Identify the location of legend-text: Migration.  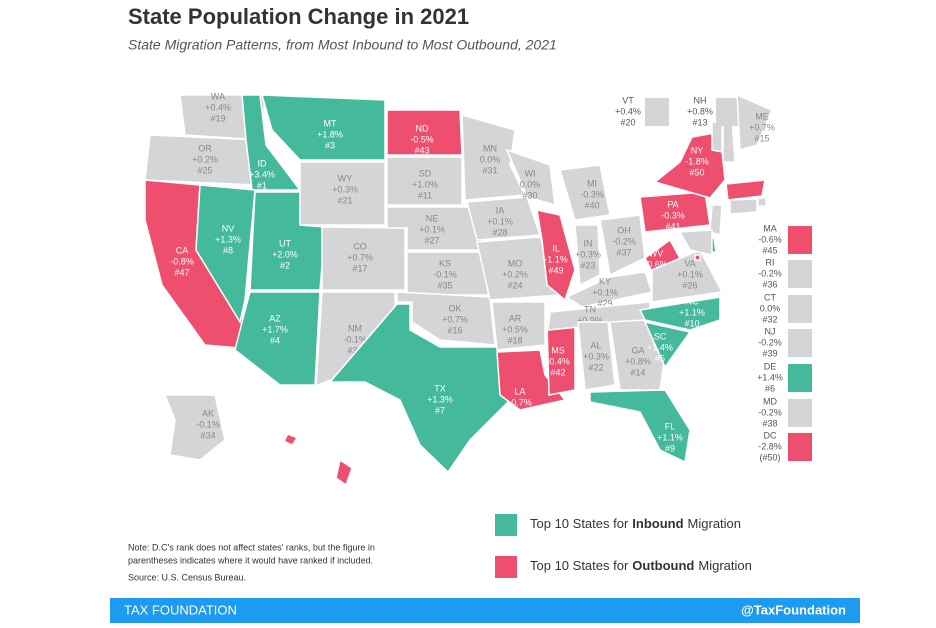
(724, 565).